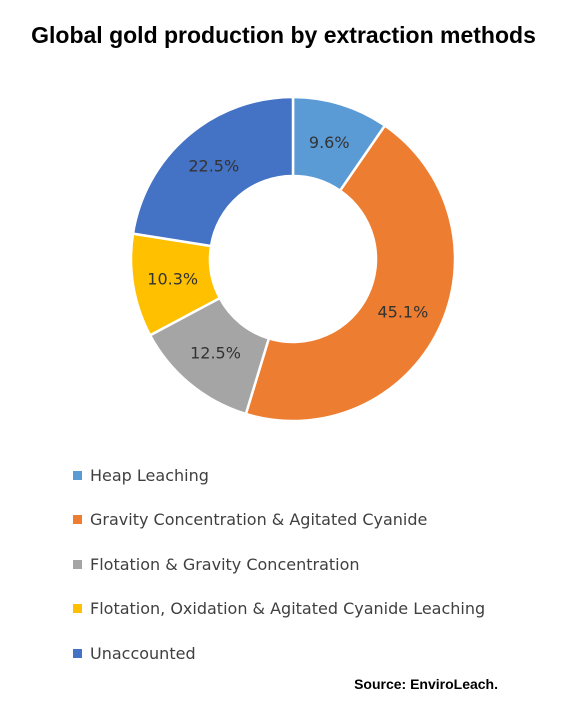 Image resolution: width=567 pixels, height=707 pixels. Describe the element at coordinates (402, 311) in the screenshot. I see `slice-data-label-2: 45.1%` at that location.